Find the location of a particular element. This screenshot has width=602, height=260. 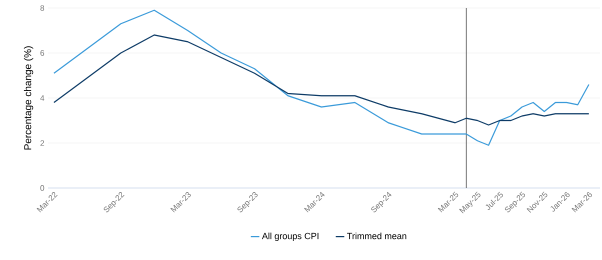

legend-label: All groups CPI is located at coordinates (290, 236).